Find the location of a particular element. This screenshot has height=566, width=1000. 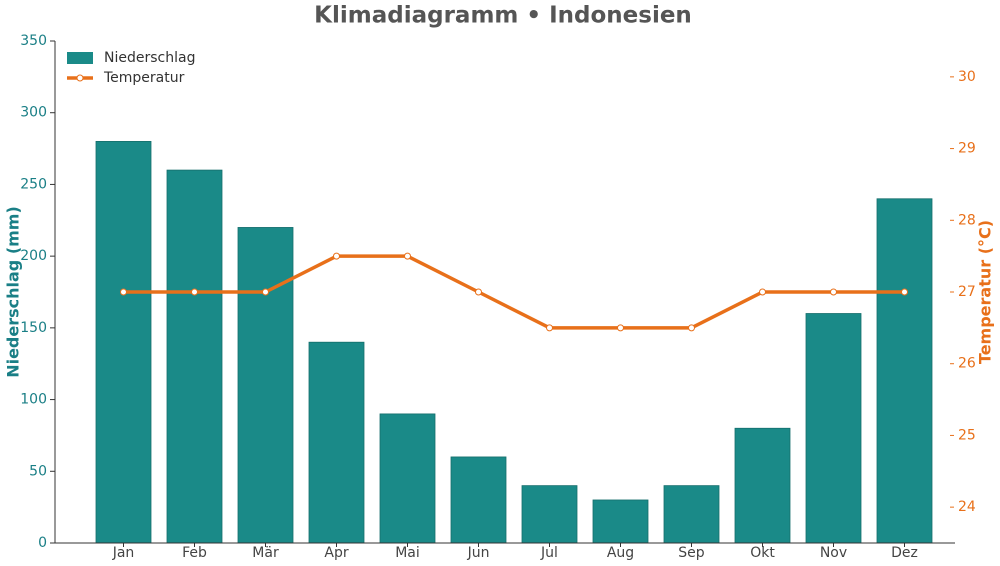

y2-tick-label: 25 is located at coordinates (967, 435).